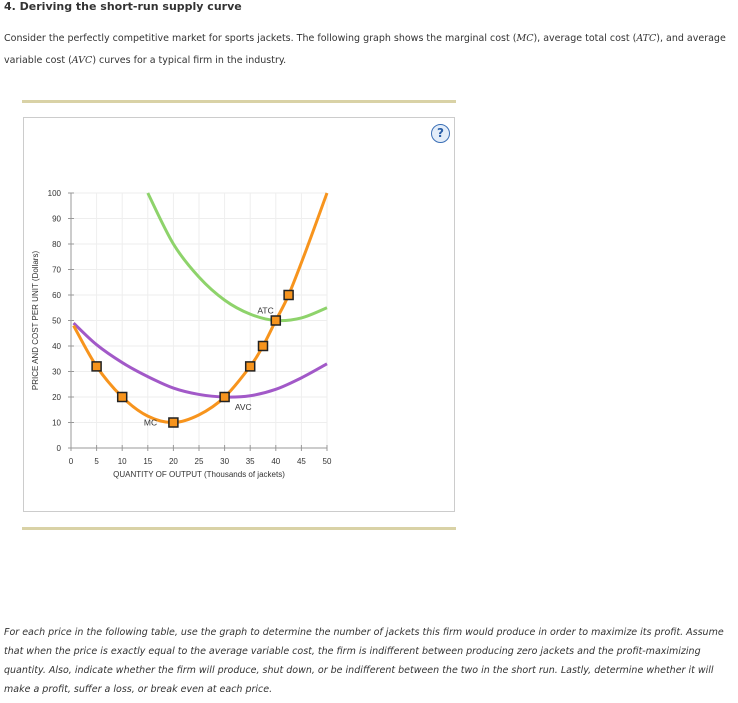 This screenshot has height=703, width=738. What do you see at coordinates (122, 461) in the screenshot?
I see `x-tick-label: 10` at bounding box center [122, 461].